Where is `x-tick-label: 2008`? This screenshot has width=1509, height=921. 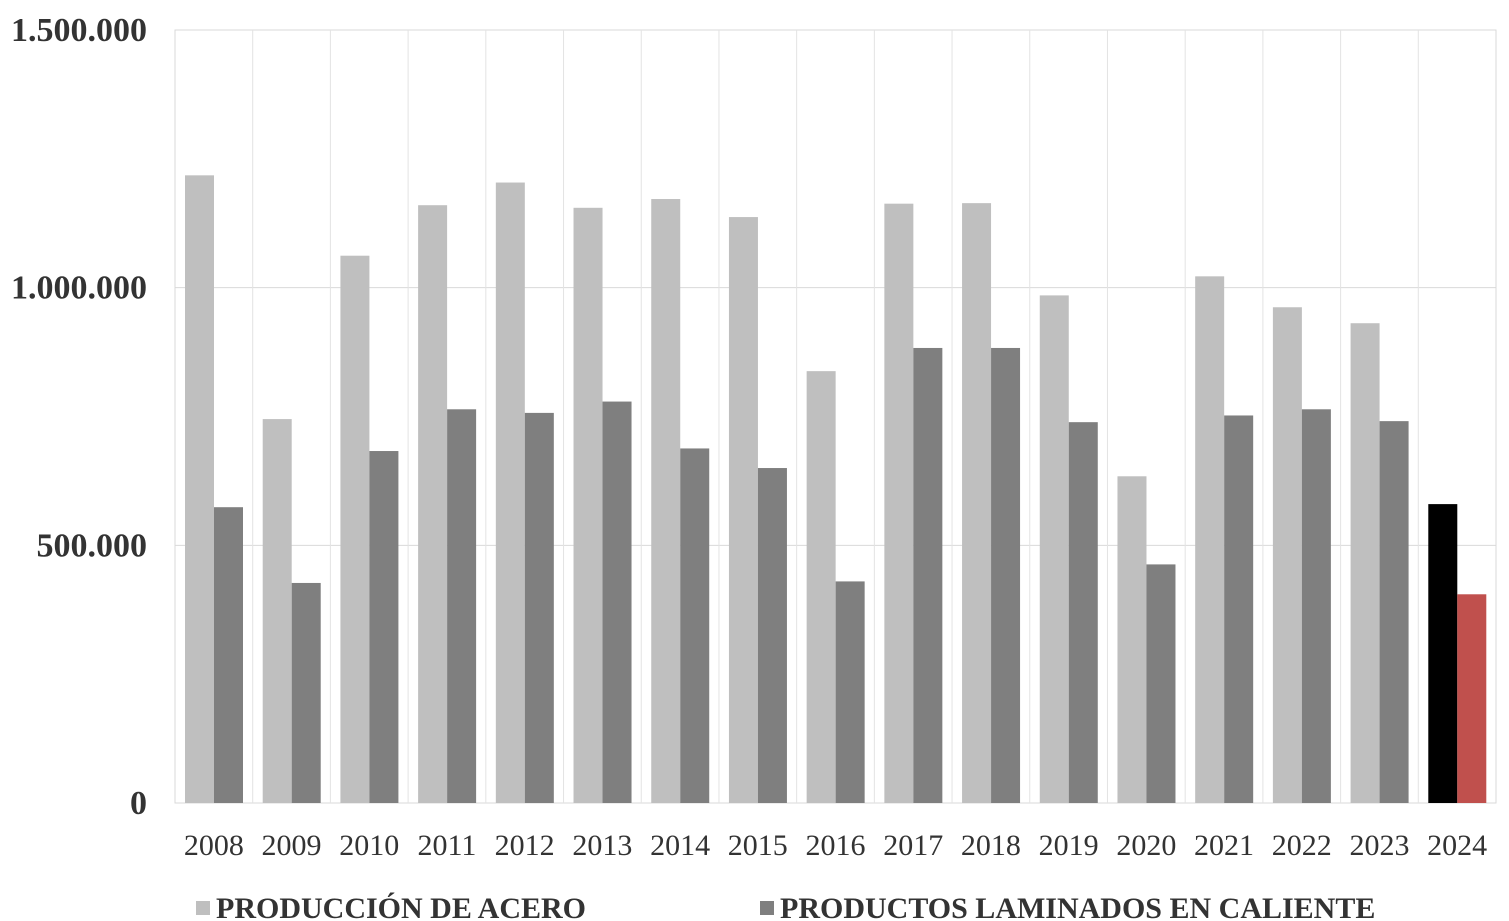
x-tick-label: 2008 is located at coordinates (214, 845).